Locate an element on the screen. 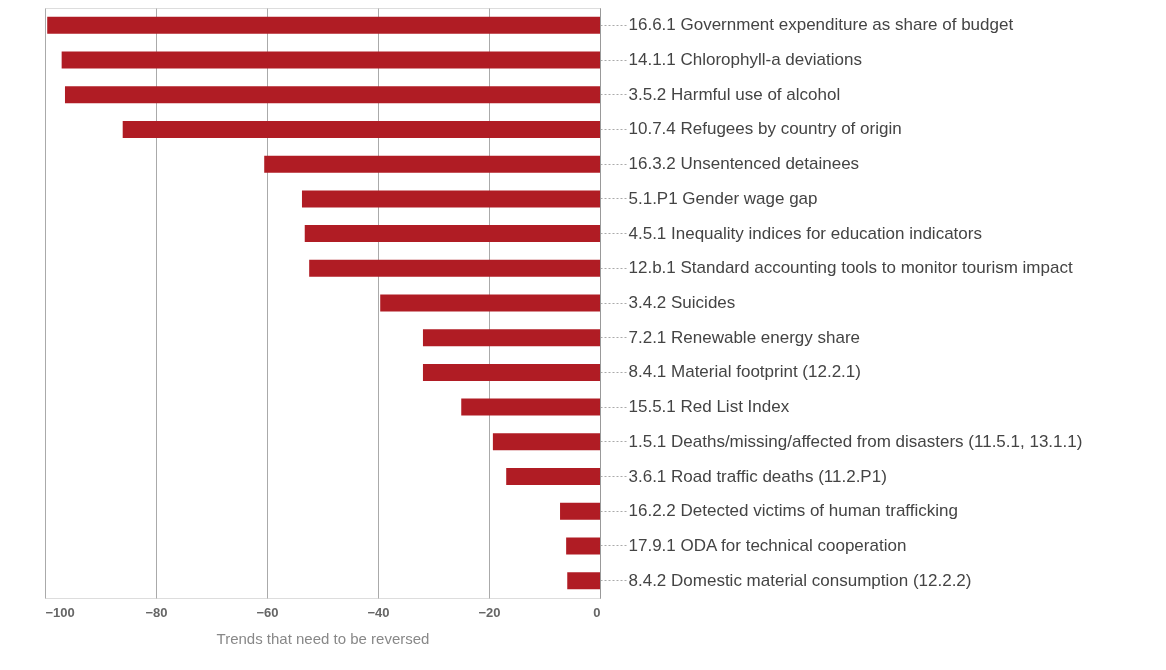 The height and width of the screenshot is (670, 1166). y-tick-label: 15.5.1 Red List Index is located at coordinates (709, 407).